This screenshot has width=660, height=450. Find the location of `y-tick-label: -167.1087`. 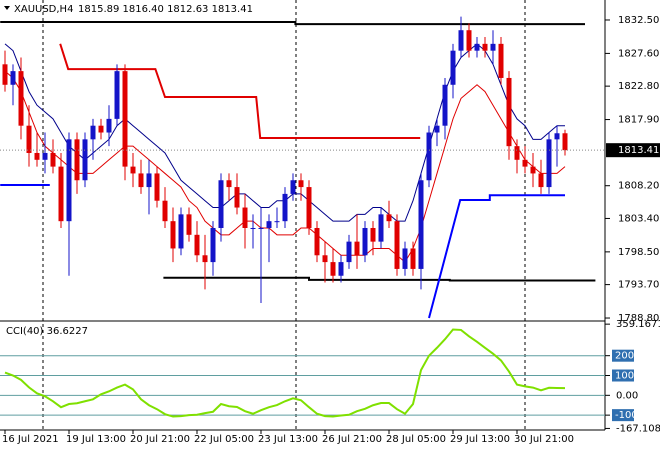

y-tick-label: -167.1087 is located at coordinates (638, 428).